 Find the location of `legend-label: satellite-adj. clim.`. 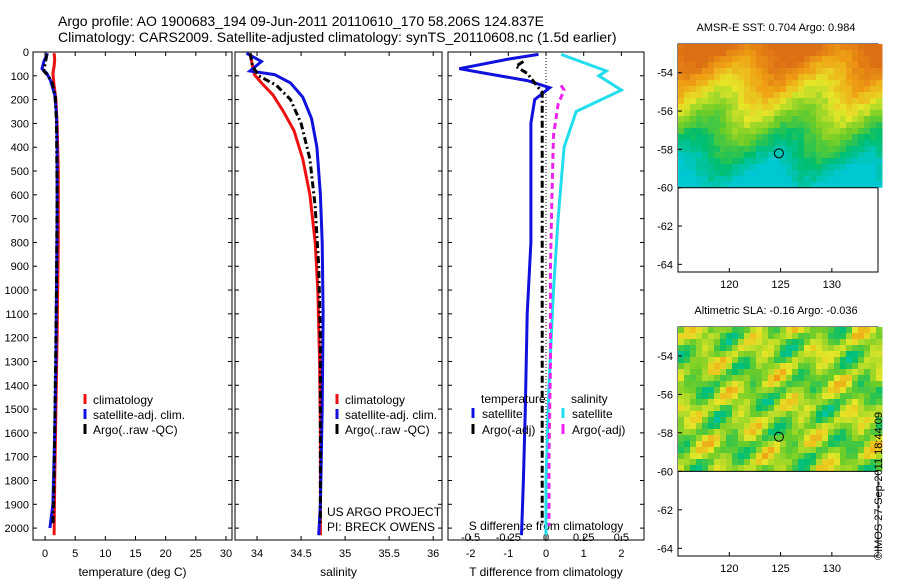

legend-label: satellite-adj. clim. is located at coordinates (391, 415).